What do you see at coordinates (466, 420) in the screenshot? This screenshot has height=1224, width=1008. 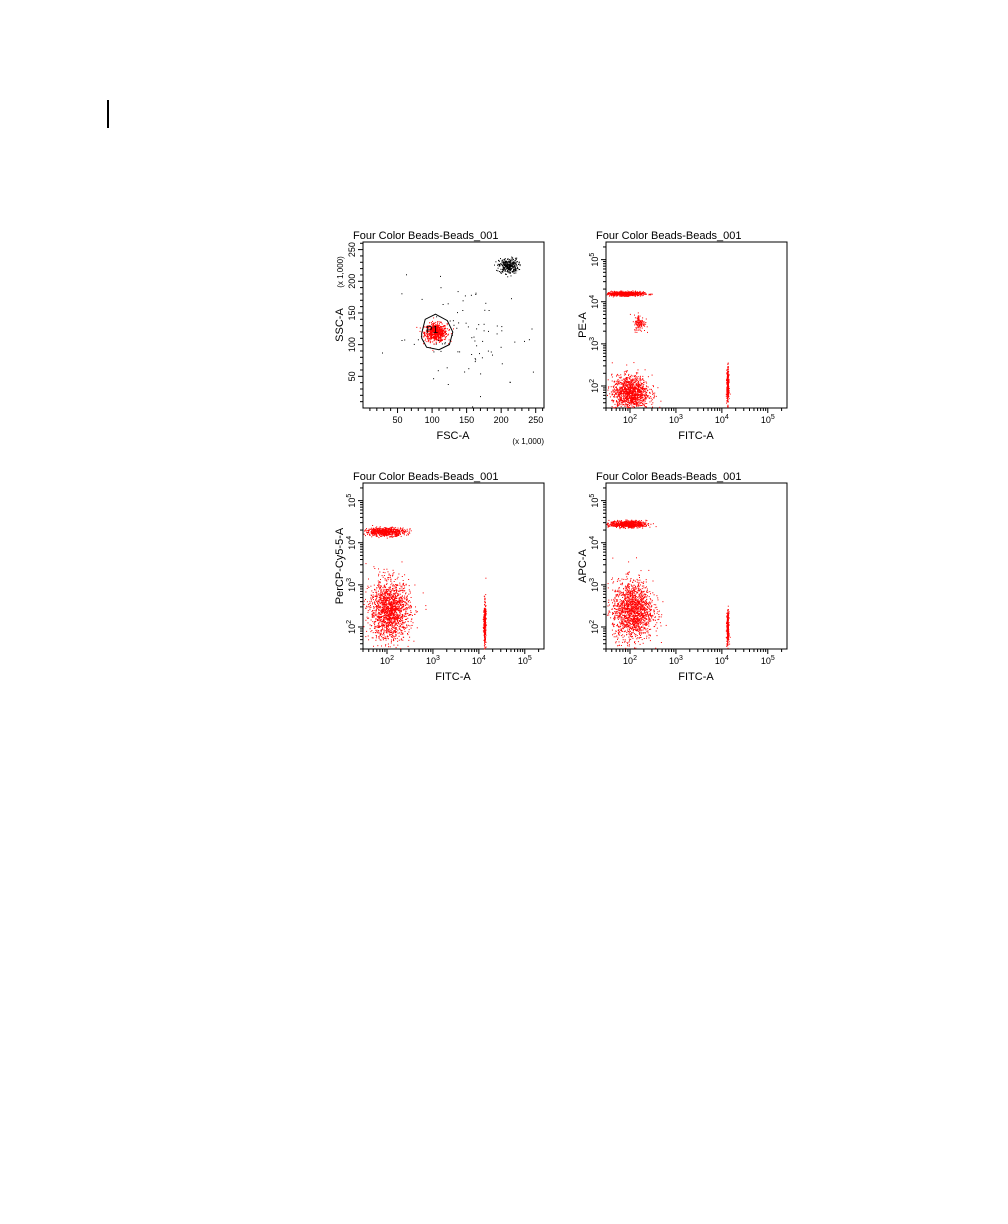 I see `x-tick-label: 150` at bounding box center [466, 420].